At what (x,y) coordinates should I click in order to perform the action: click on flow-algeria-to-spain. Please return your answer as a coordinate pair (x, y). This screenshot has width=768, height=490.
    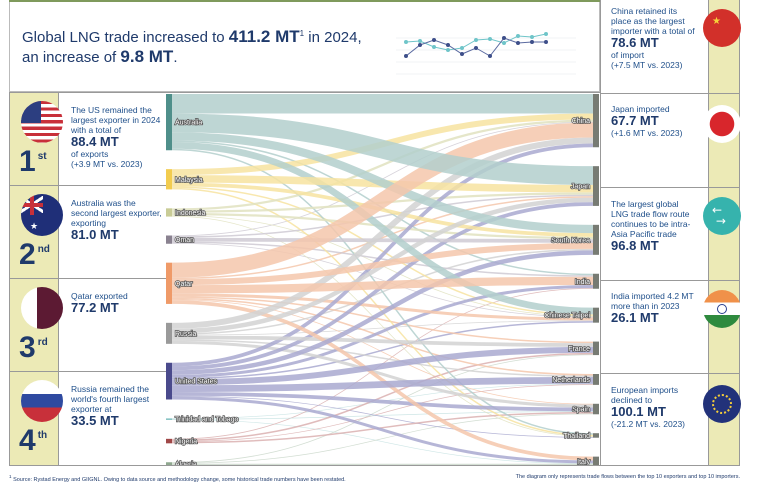
    Looking at the image, I should click on (382, 438).